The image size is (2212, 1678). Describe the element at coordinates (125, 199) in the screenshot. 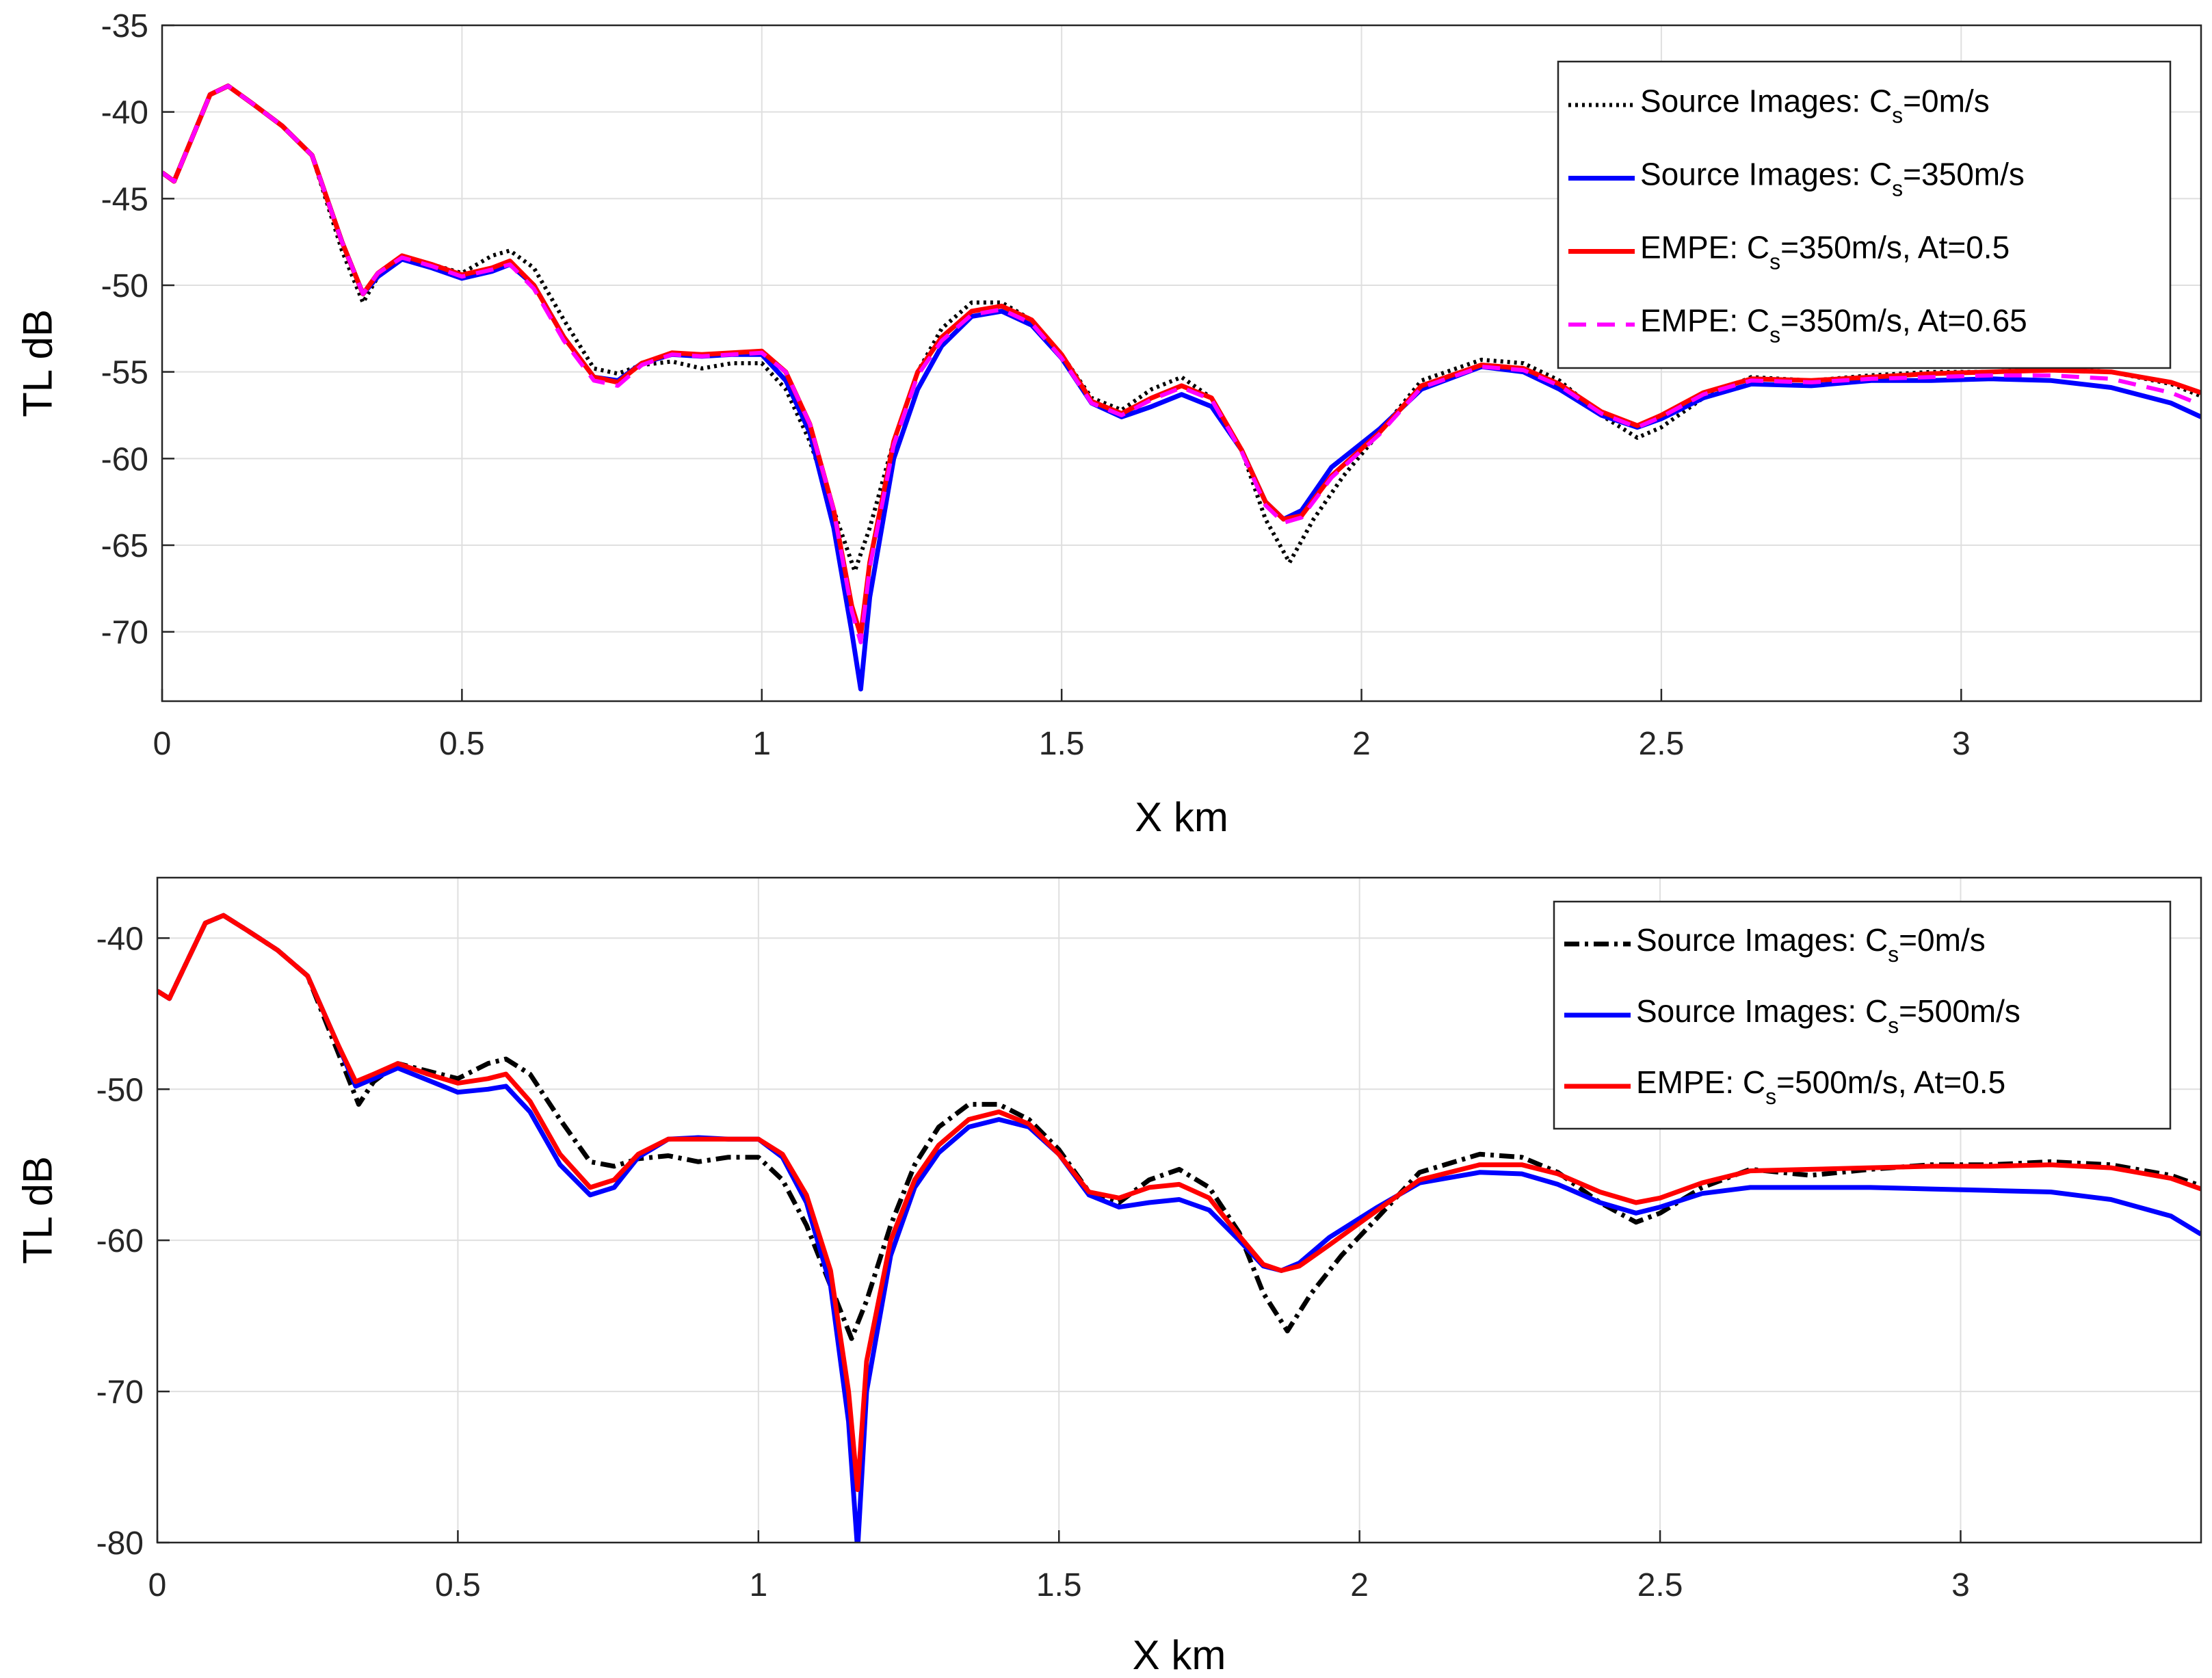

I see `y-tick-label: -45` at that location.